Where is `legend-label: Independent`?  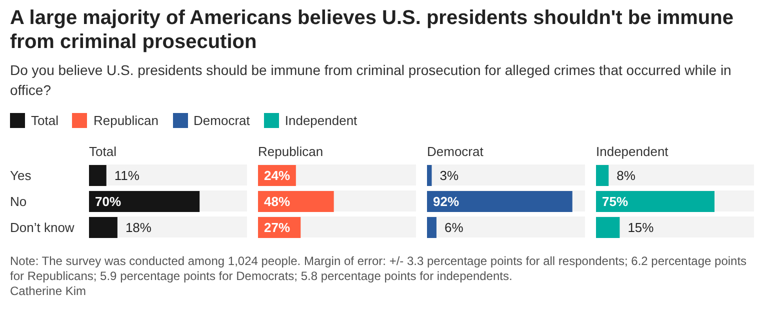 legend-label: Independent is located at coordinates (321, 120).